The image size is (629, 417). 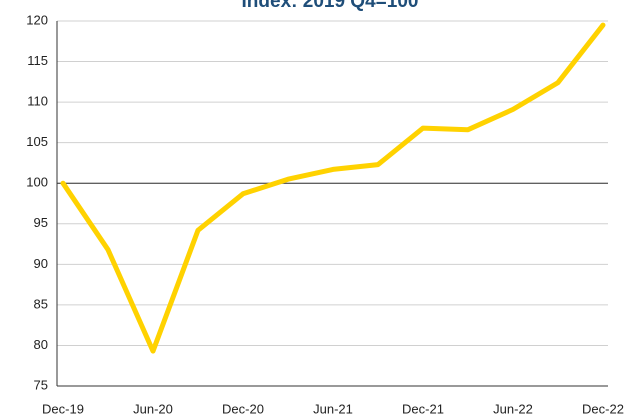 What do you see at coordinates (41, 263) in the screenshot?
I see `y-tick-label: 90` at bounding box center [41, 263].